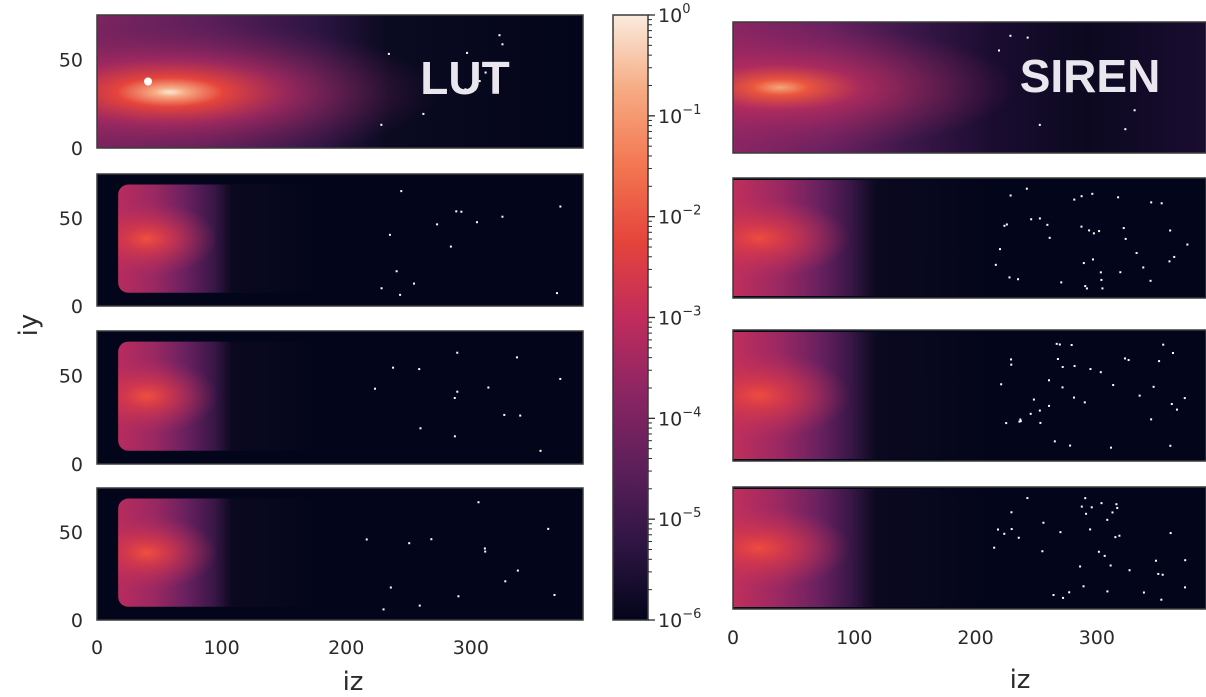  What do you see at coordinates (674, 14) in the screenshot?
I see `colorbar-tick-label: 10⁰` at bounding box center [674, 14].